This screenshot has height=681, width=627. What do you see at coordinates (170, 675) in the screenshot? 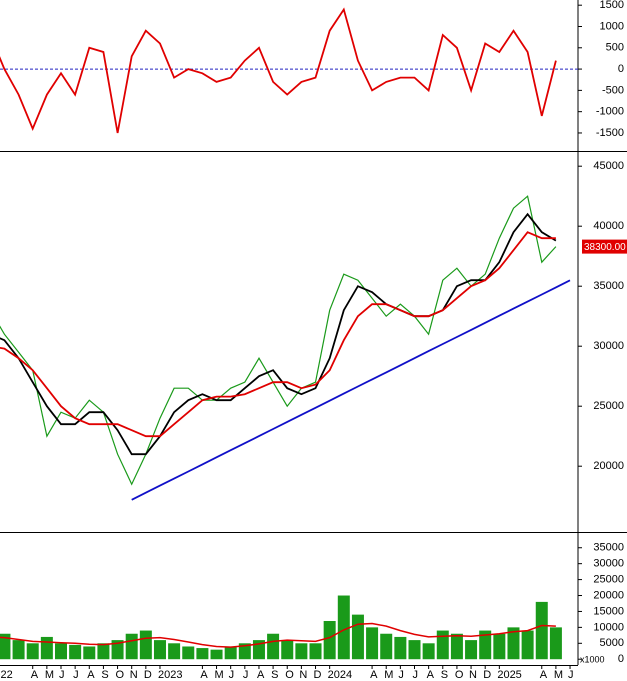
I see `x-tick-label: 2023` at bounding box center [170, 675].